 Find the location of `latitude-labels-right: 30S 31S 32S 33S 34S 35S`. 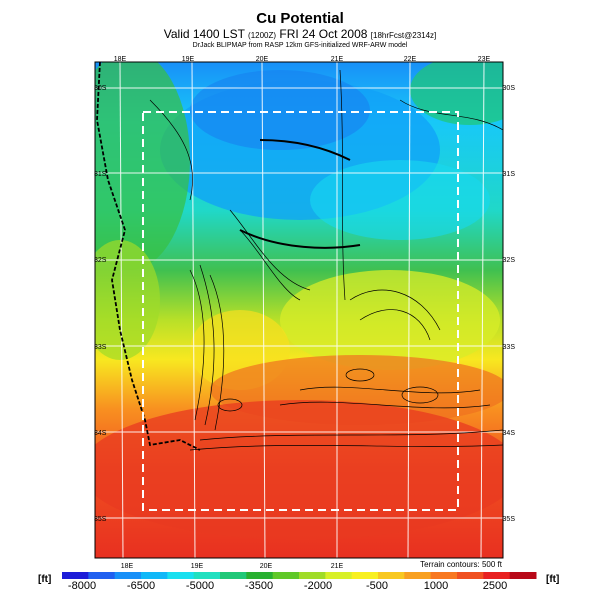

latitude-labels-right: 30S 31S 32S 33S 34S 35S is located at coordinates (509, 304).